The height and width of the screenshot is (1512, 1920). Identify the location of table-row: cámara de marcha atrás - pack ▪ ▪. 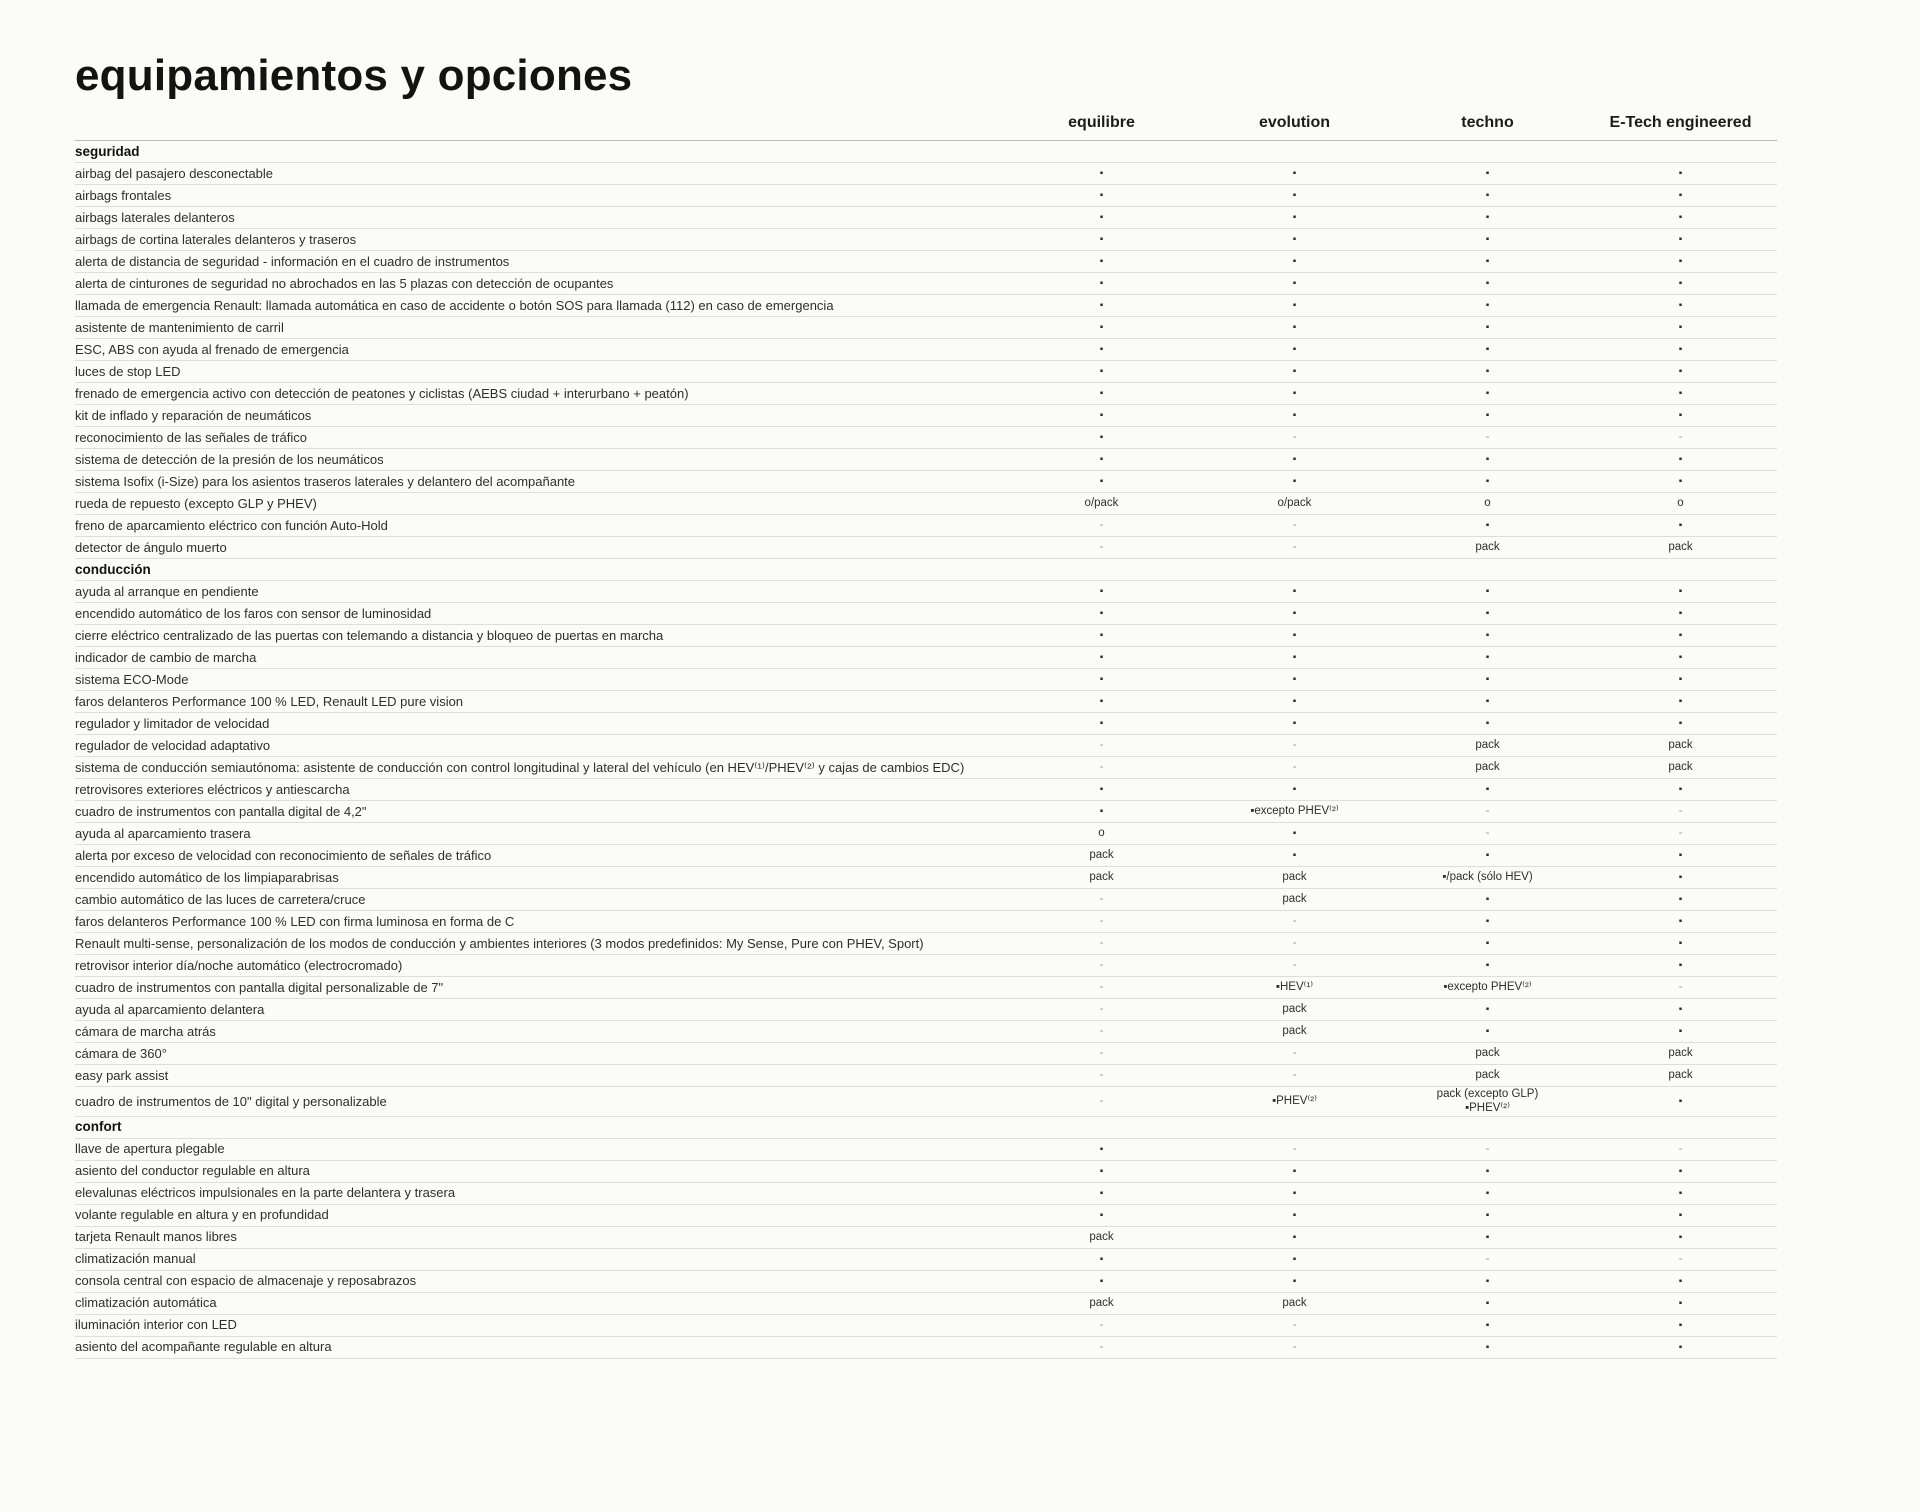
(926, 1032).